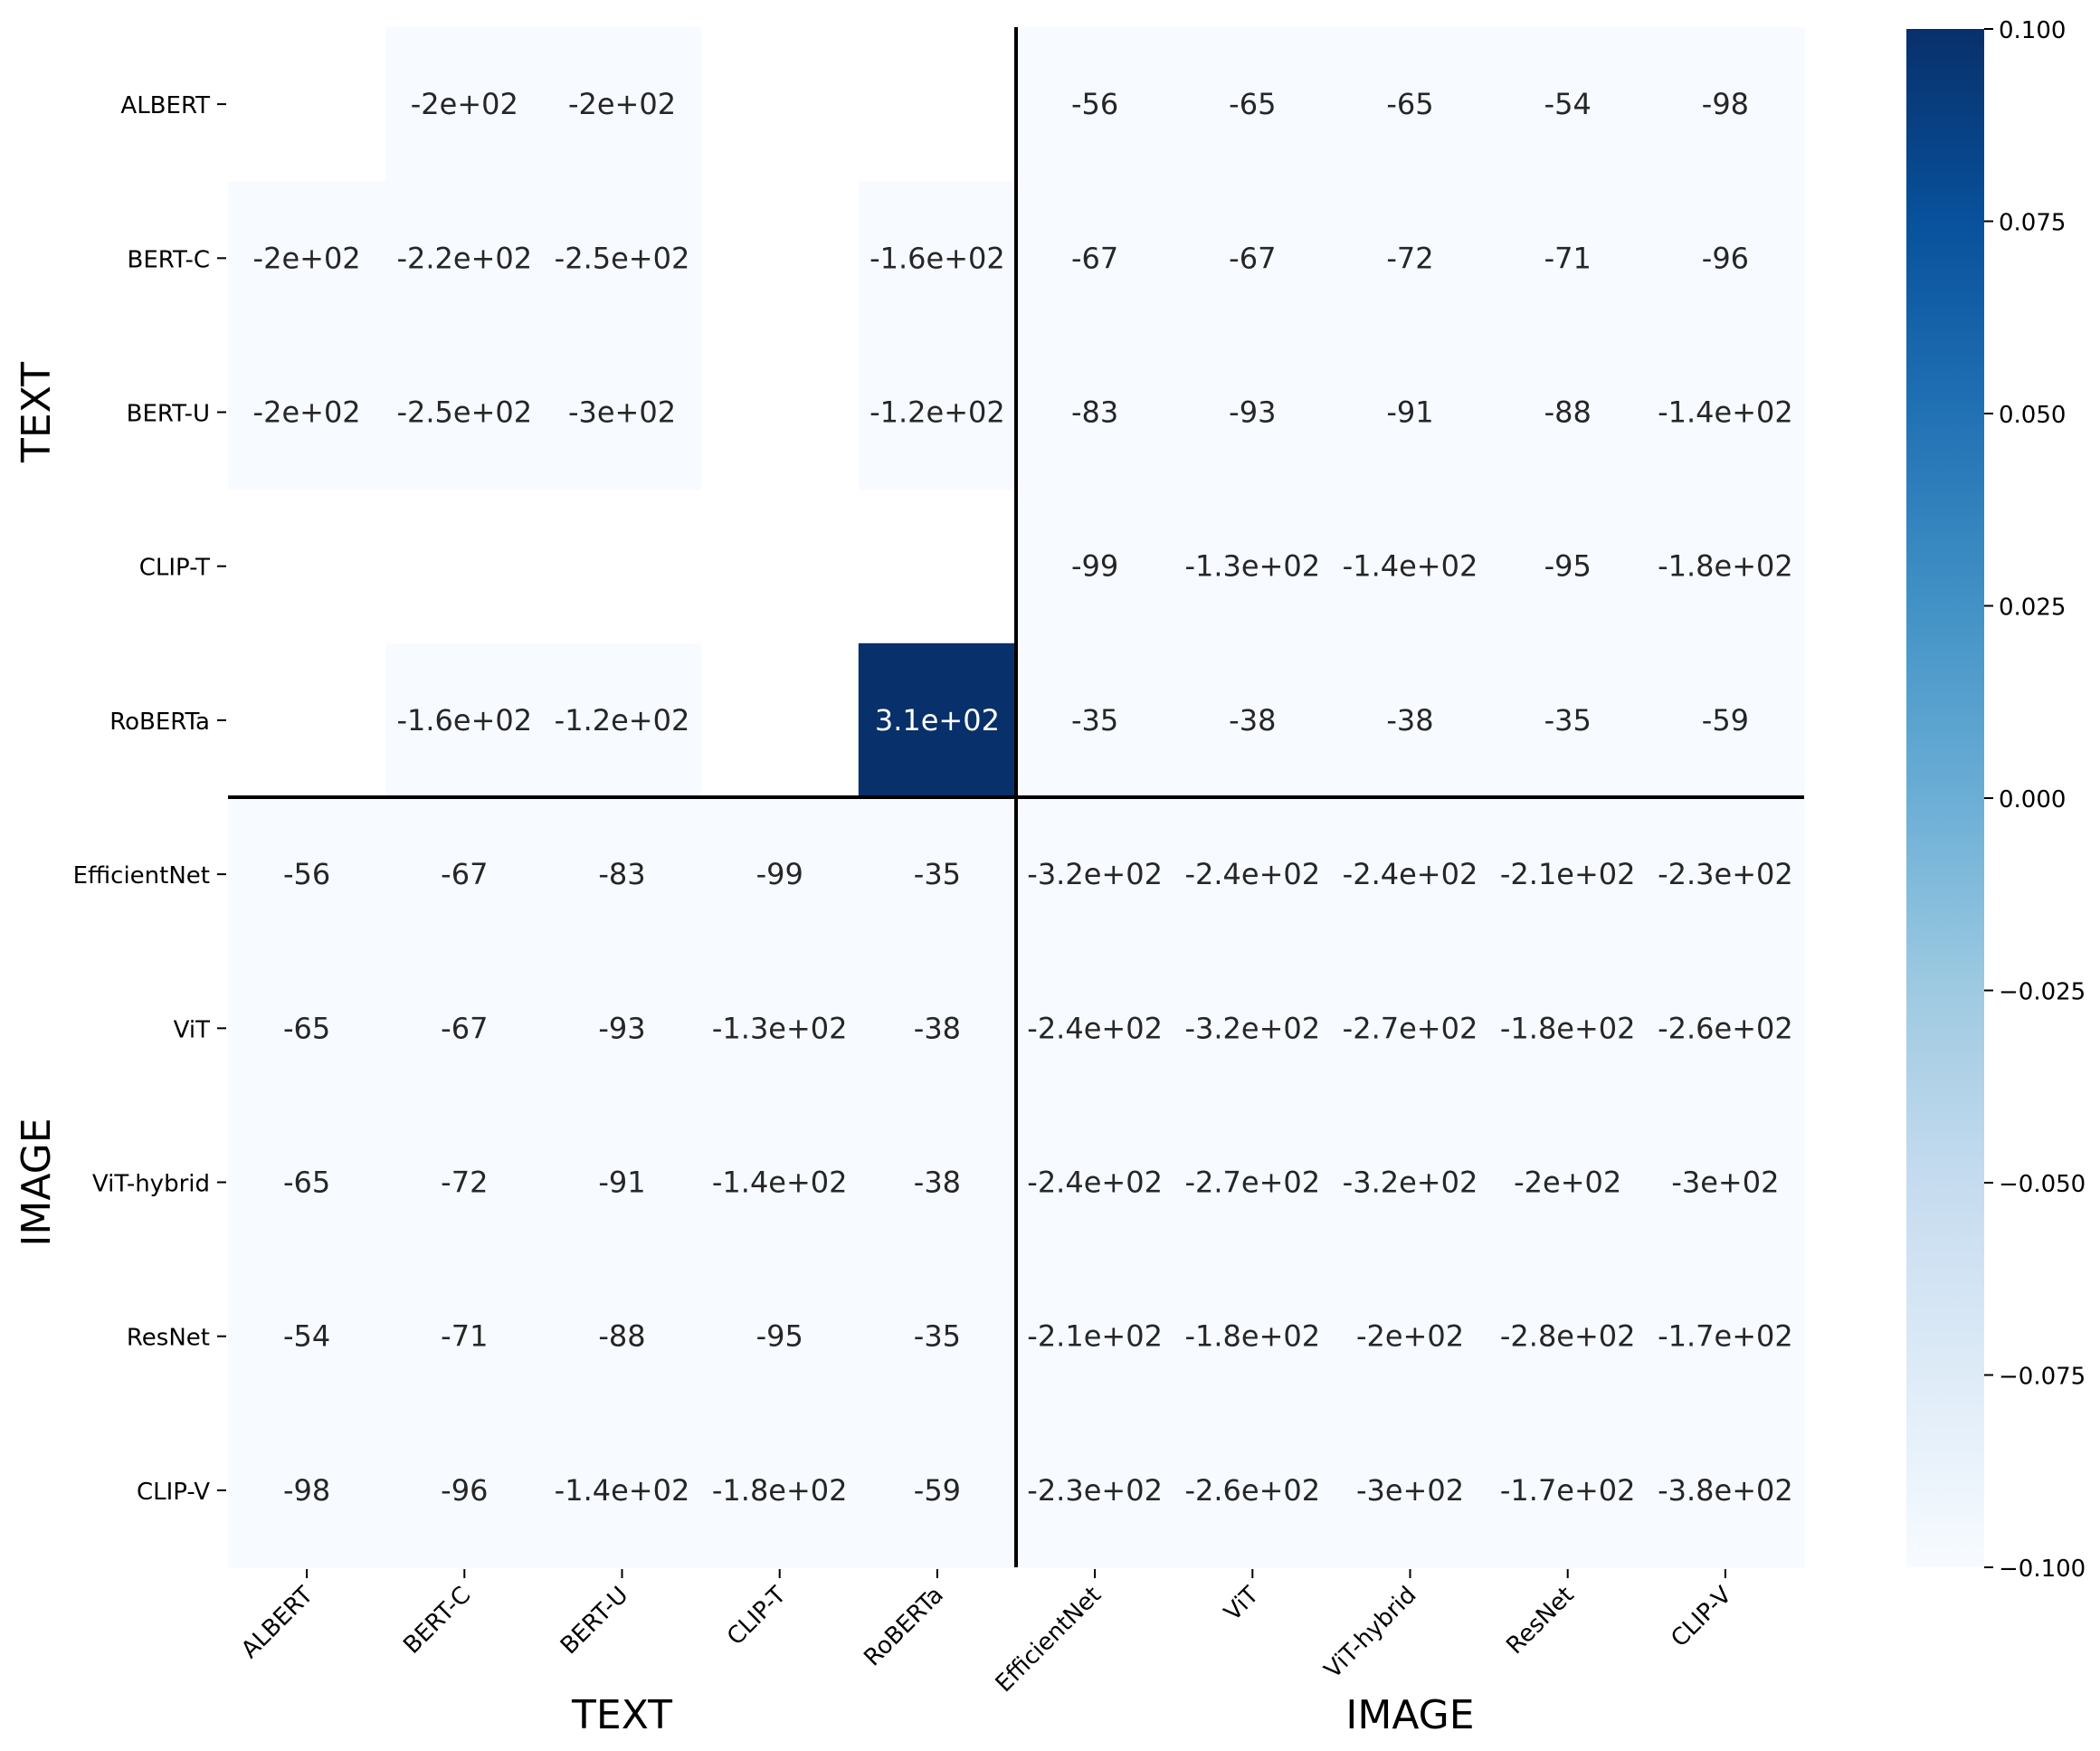  I want to click on cell-annotation: -54, so click(306, 1337).